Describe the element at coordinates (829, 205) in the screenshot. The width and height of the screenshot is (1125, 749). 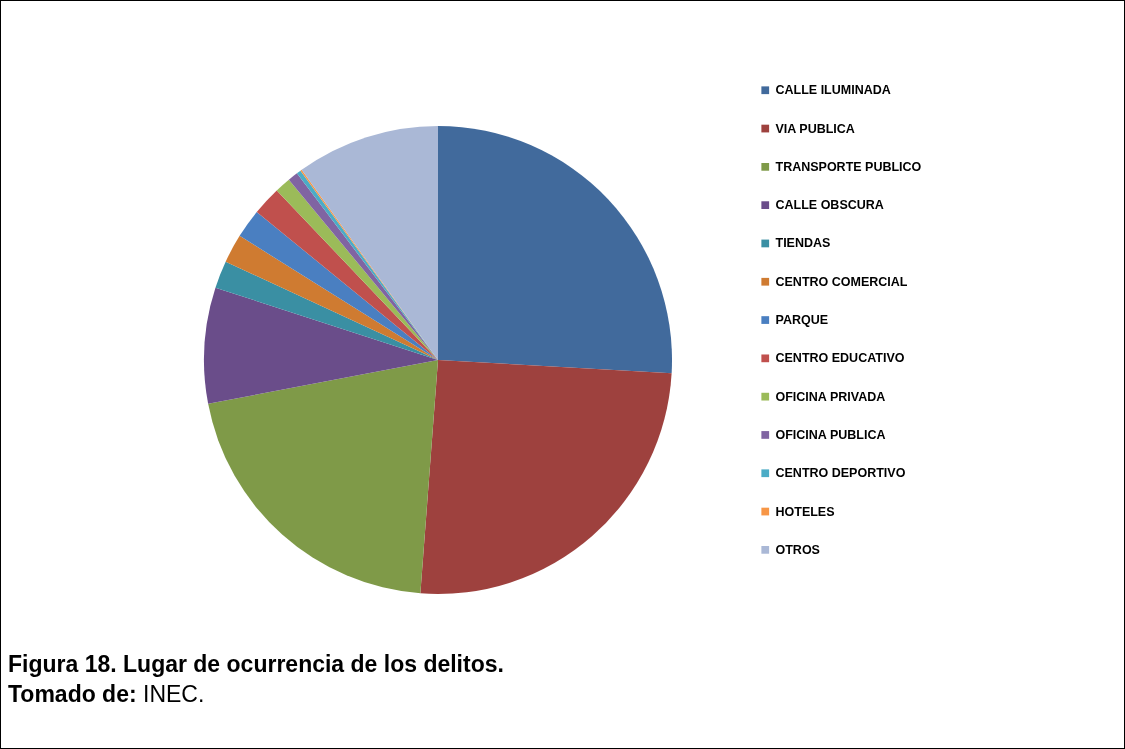
I see `legend-label: CALLE OBSCURA` at that location.